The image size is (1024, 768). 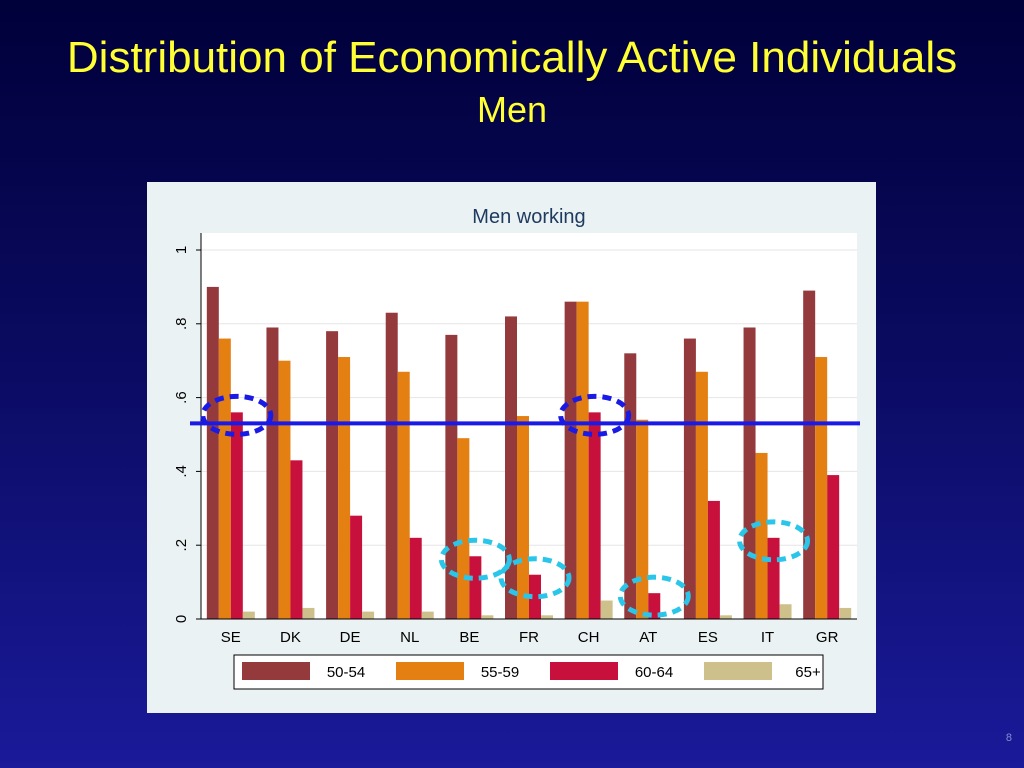 I want to click on x-axis: SE DK DE NL BE FR CH AT ES IT GR, so click(x=529, y=632).